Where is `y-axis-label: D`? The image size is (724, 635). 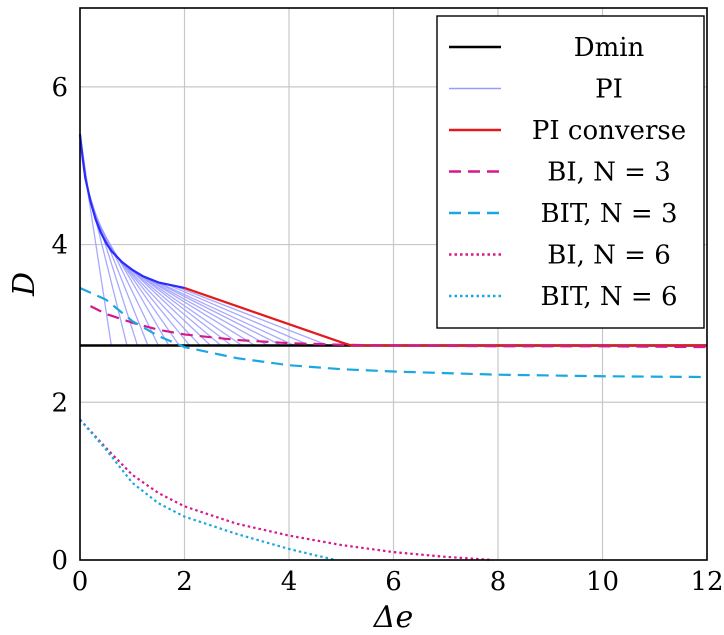
y-axis-label: D is located at coordinates (24, 284).